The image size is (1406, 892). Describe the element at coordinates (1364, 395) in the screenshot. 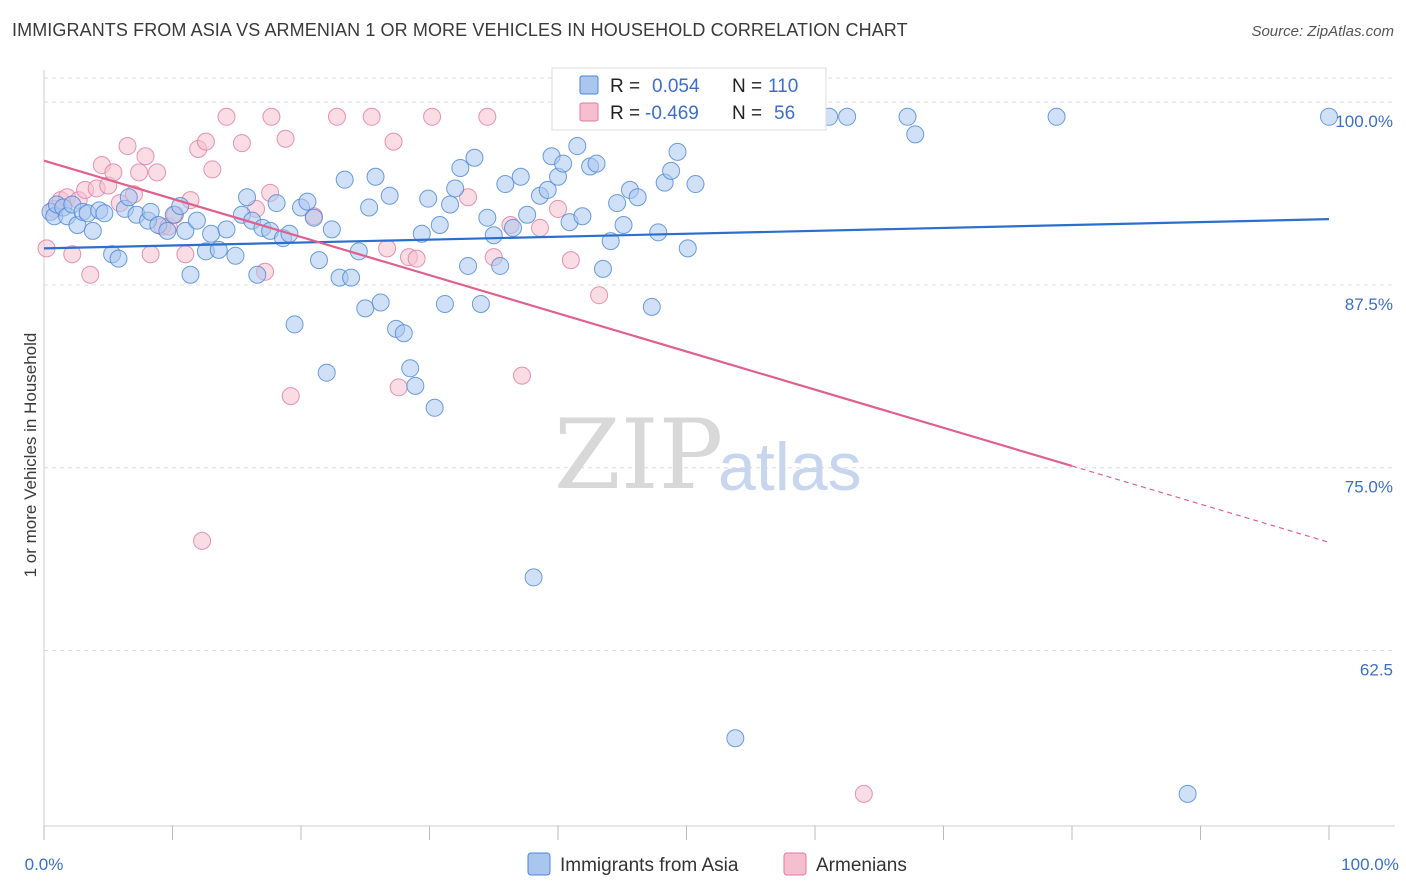

I see `y-tick-labels: 100.0% 87.5% 75.0% 62.5` at that location.